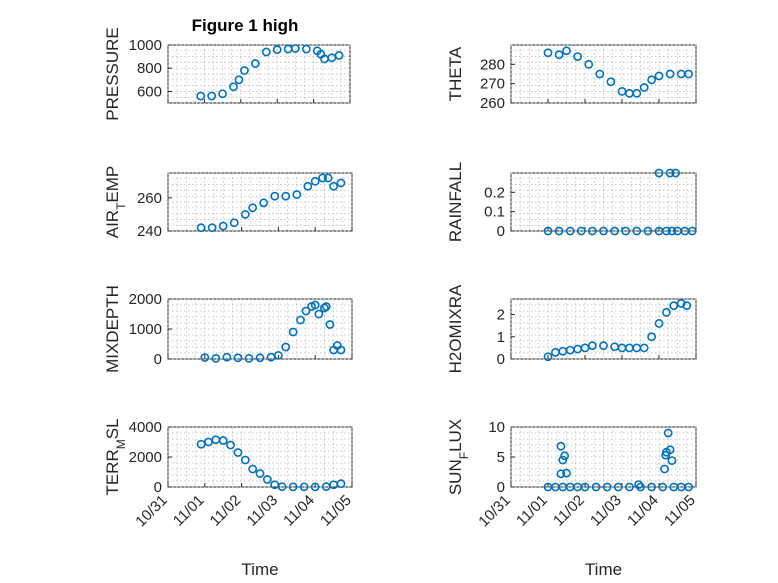  Describe the element at coordinates (112, 428) in the screenshot. I see `y-axis-label-part: SL` at that location.